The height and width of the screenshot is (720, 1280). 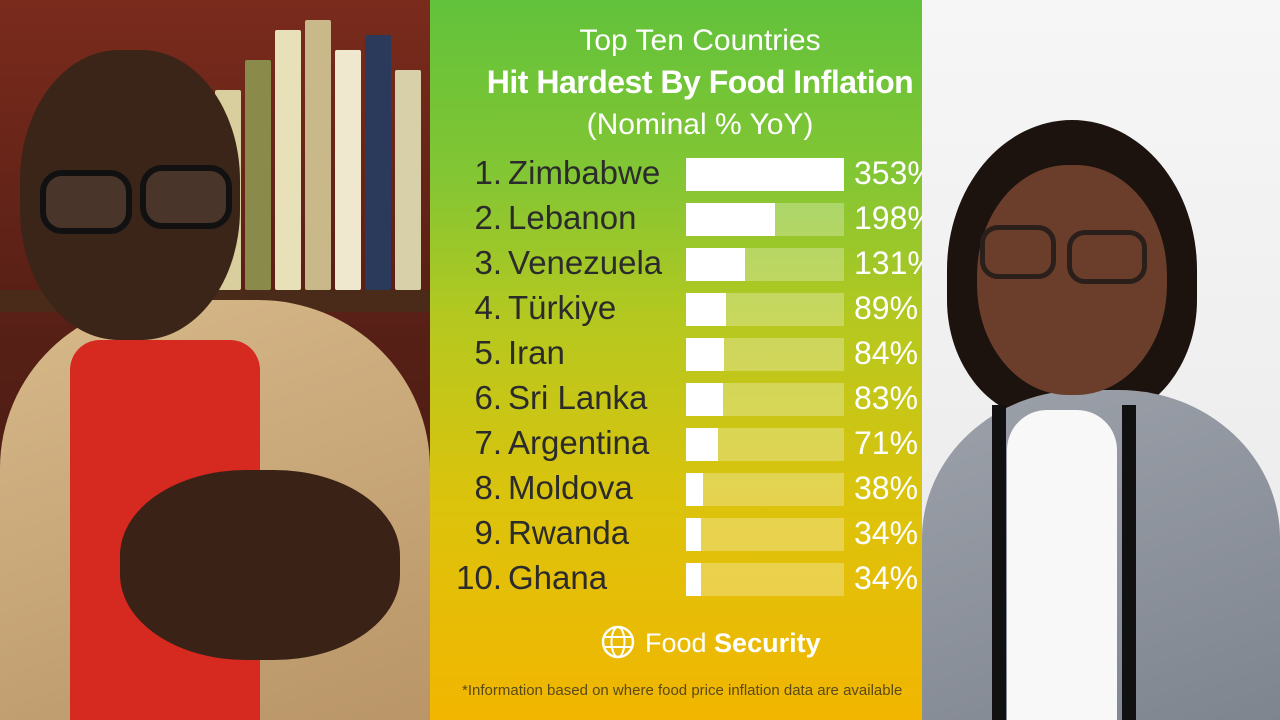 I want to click on rank-label: 3., so click(x=488, y=262).